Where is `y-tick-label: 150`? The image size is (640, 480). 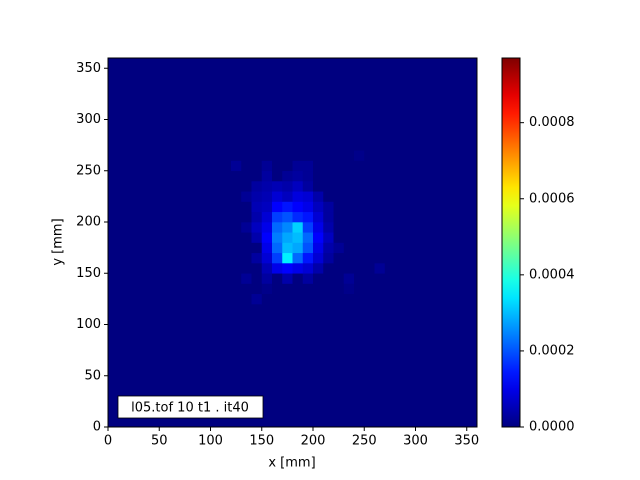
y-tick-label: 150 is located at coordinates (88, 273).